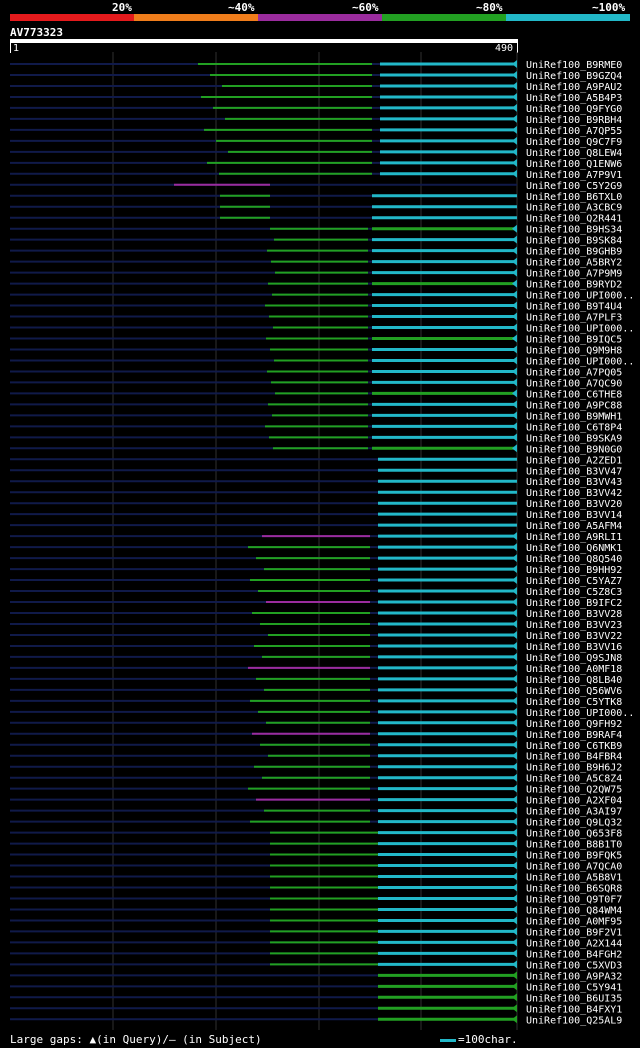 This screenshot has width=640, height=1048. Describe the element at coordinates (574, 823) in the screenshot. I see `hit-name: UniRef100_Q9LQ32` at that location.